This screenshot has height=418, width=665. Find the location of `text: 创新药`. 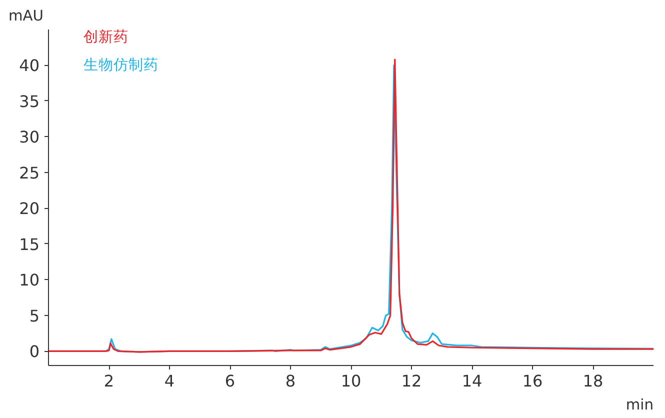

text: 创新药 is located at coordinates (106, 37).